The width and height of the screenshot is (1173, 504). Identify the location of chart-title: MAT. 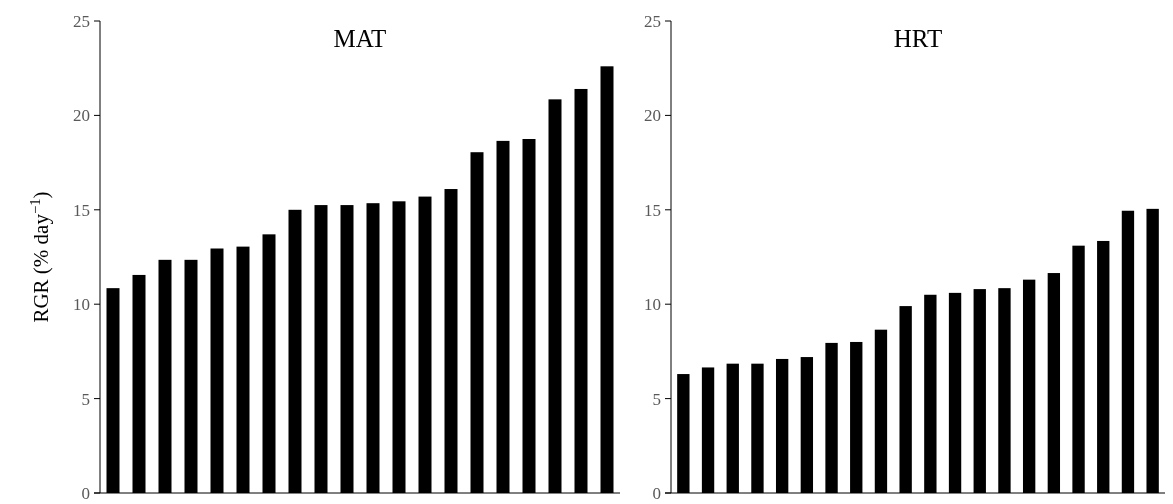
(360, 38).